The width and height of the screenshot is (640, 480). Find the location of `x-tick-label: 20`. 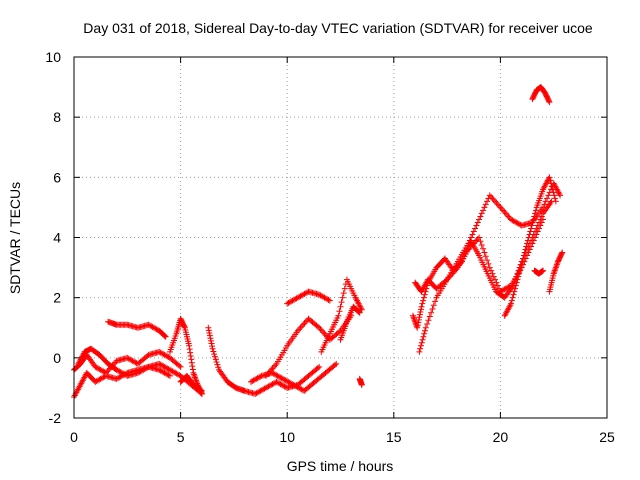

x-tick-label: 20 is located at coordinates (501, 437).